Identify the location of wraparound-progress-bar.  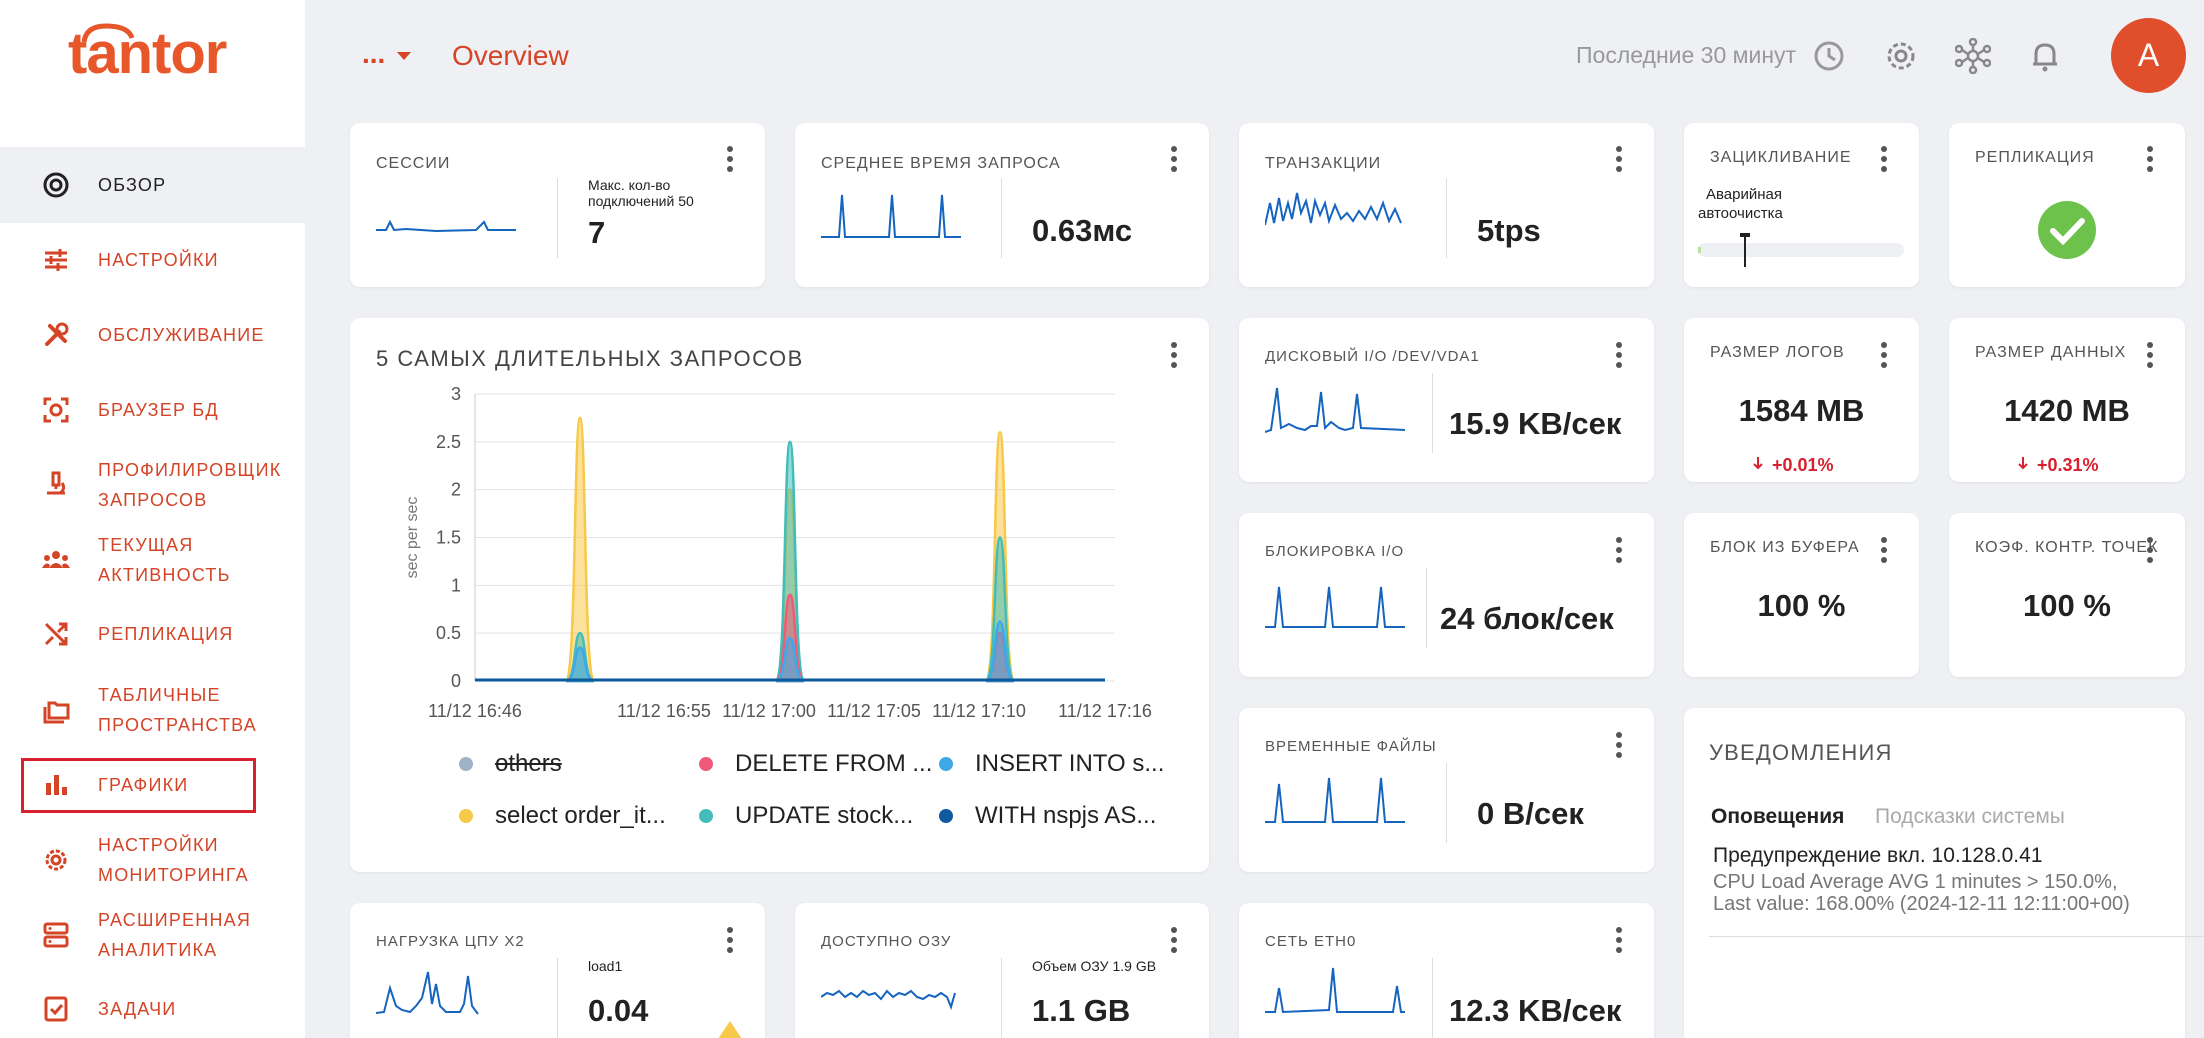
(1801, 250).